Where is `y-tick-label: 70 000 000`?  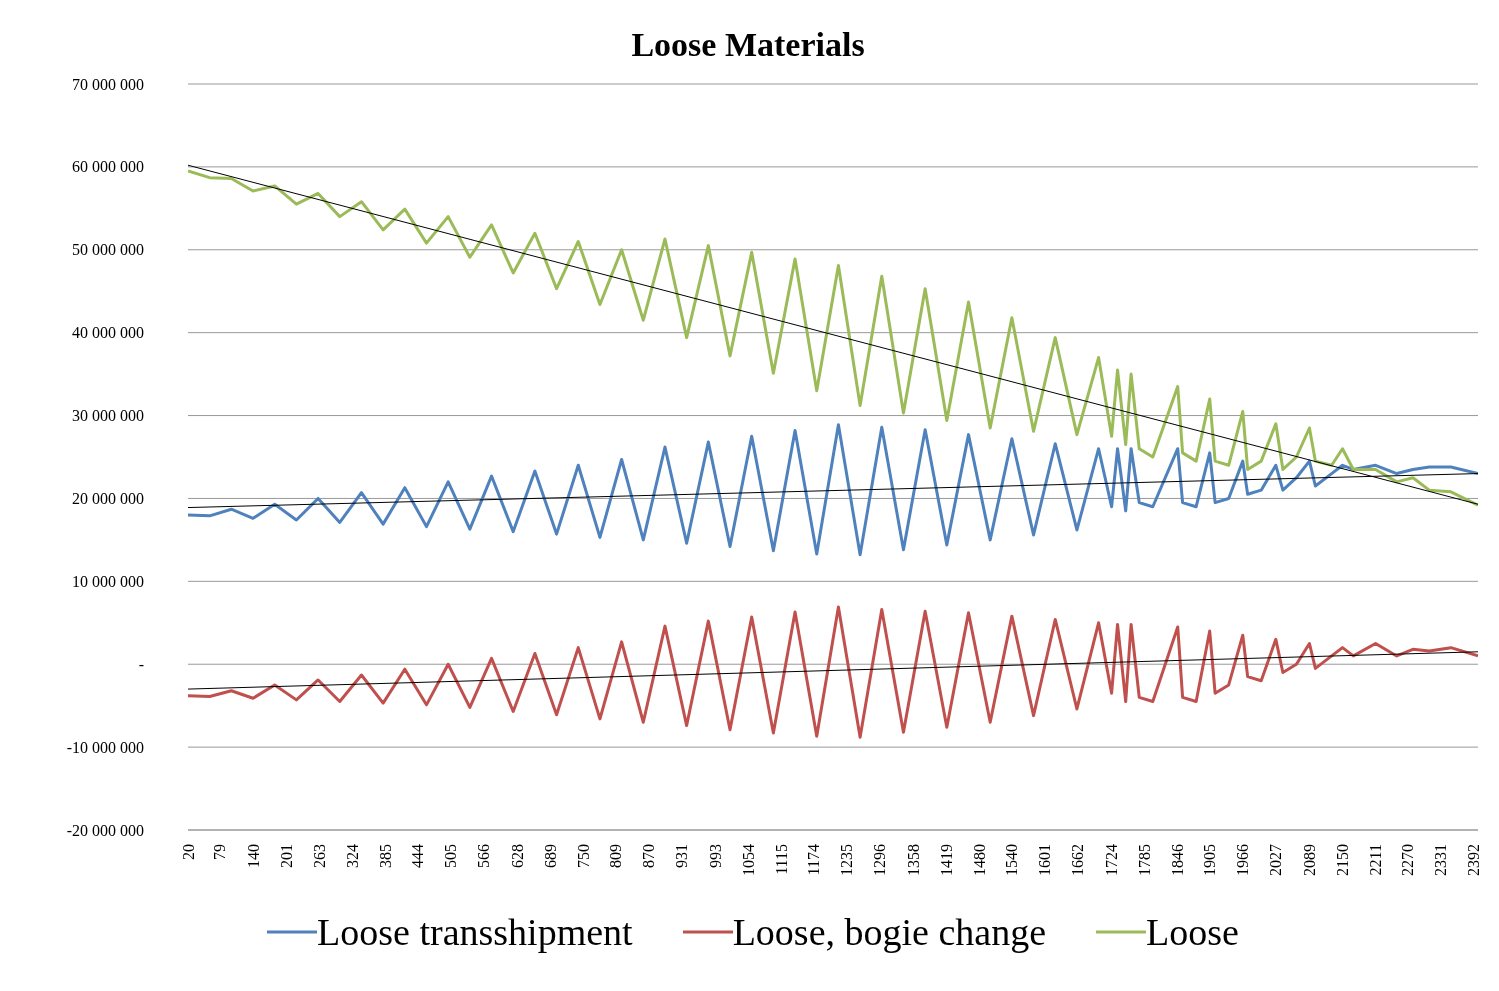 y-tick-label: 70 000 000 is located at coordinates (108, 84).